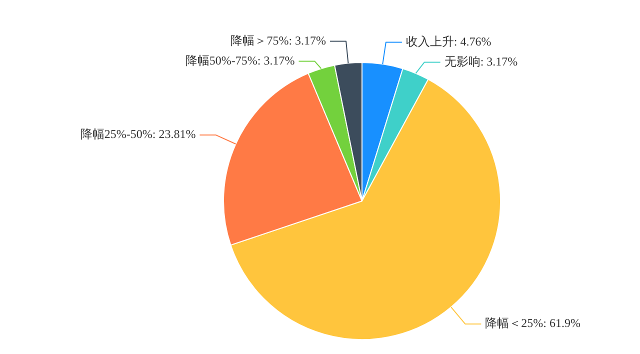  Describe the element at coordinates (138, 134) in the screenshot. I see `slice-label: 降幅25%-50%: 23.81%` at that location.